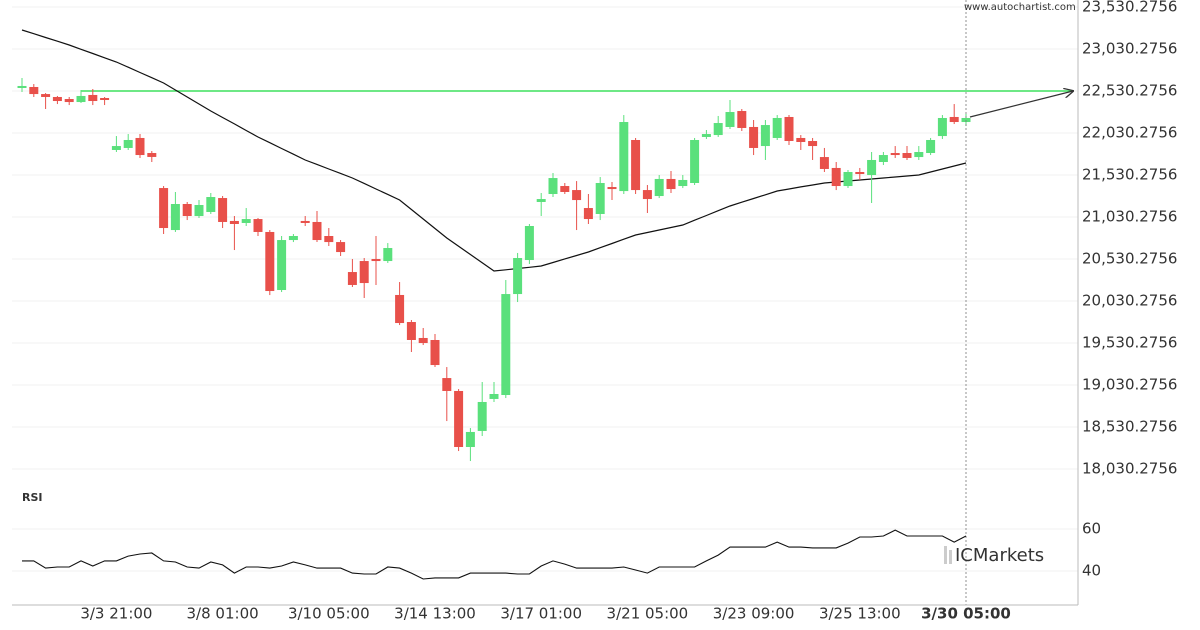 This screenshot has height=630, width=1200. Describe the element at coordinates (754, 614) in the screenshot. I see `x-tick-label: 3/23 09:00` at that location.